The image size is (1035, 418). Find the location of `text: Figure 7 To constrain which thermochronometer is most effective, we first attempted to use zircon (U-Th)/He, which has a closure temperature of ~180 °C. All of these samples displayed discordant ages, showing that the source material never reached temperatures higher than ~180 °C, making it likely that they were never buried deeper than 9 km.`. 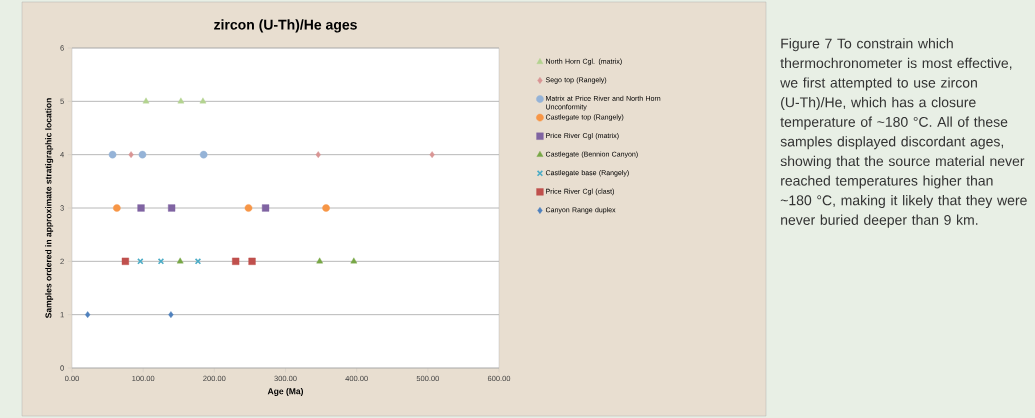

text: Figure 7 To constrain which thermochronometer is most effective, we first attempted to use zircon (U-Th)/He, which has a closure temperature of ~180 °C. All of these samples displayed discordant ages, showing that the source material never reached temperatures higher than ~180 °C, making it likely that they were never buried deeper than 9 km. is located at coordinates (903, 133).